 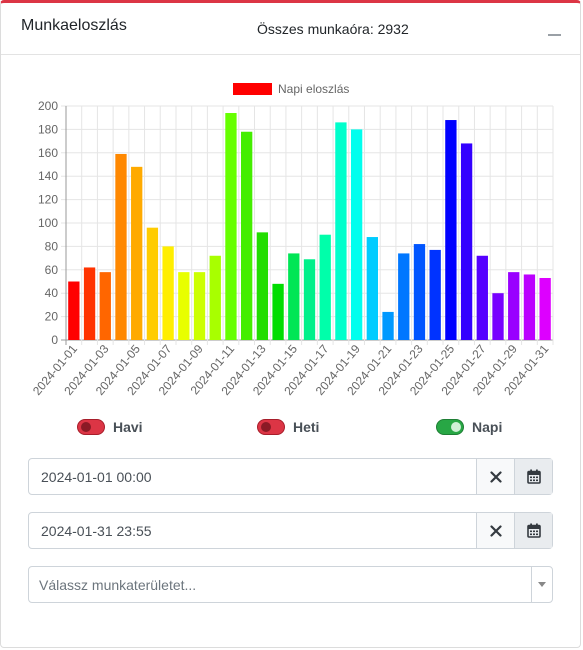 What do you see at coordinates (52, 317) in the screenshot?
I see `y-tick-label: 20` at bounding box center [52, 317].